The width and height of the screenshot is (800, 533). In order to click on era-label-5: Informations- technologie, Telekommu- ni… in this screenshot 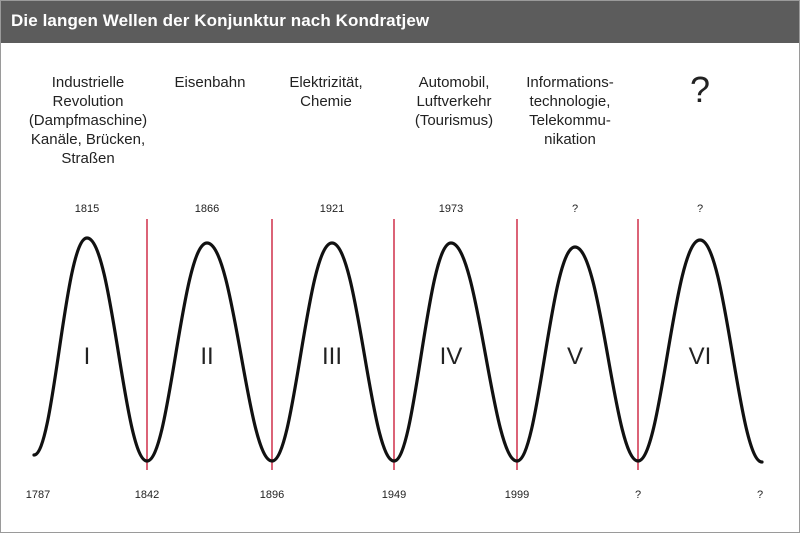, I will do `click(570, 111)`.